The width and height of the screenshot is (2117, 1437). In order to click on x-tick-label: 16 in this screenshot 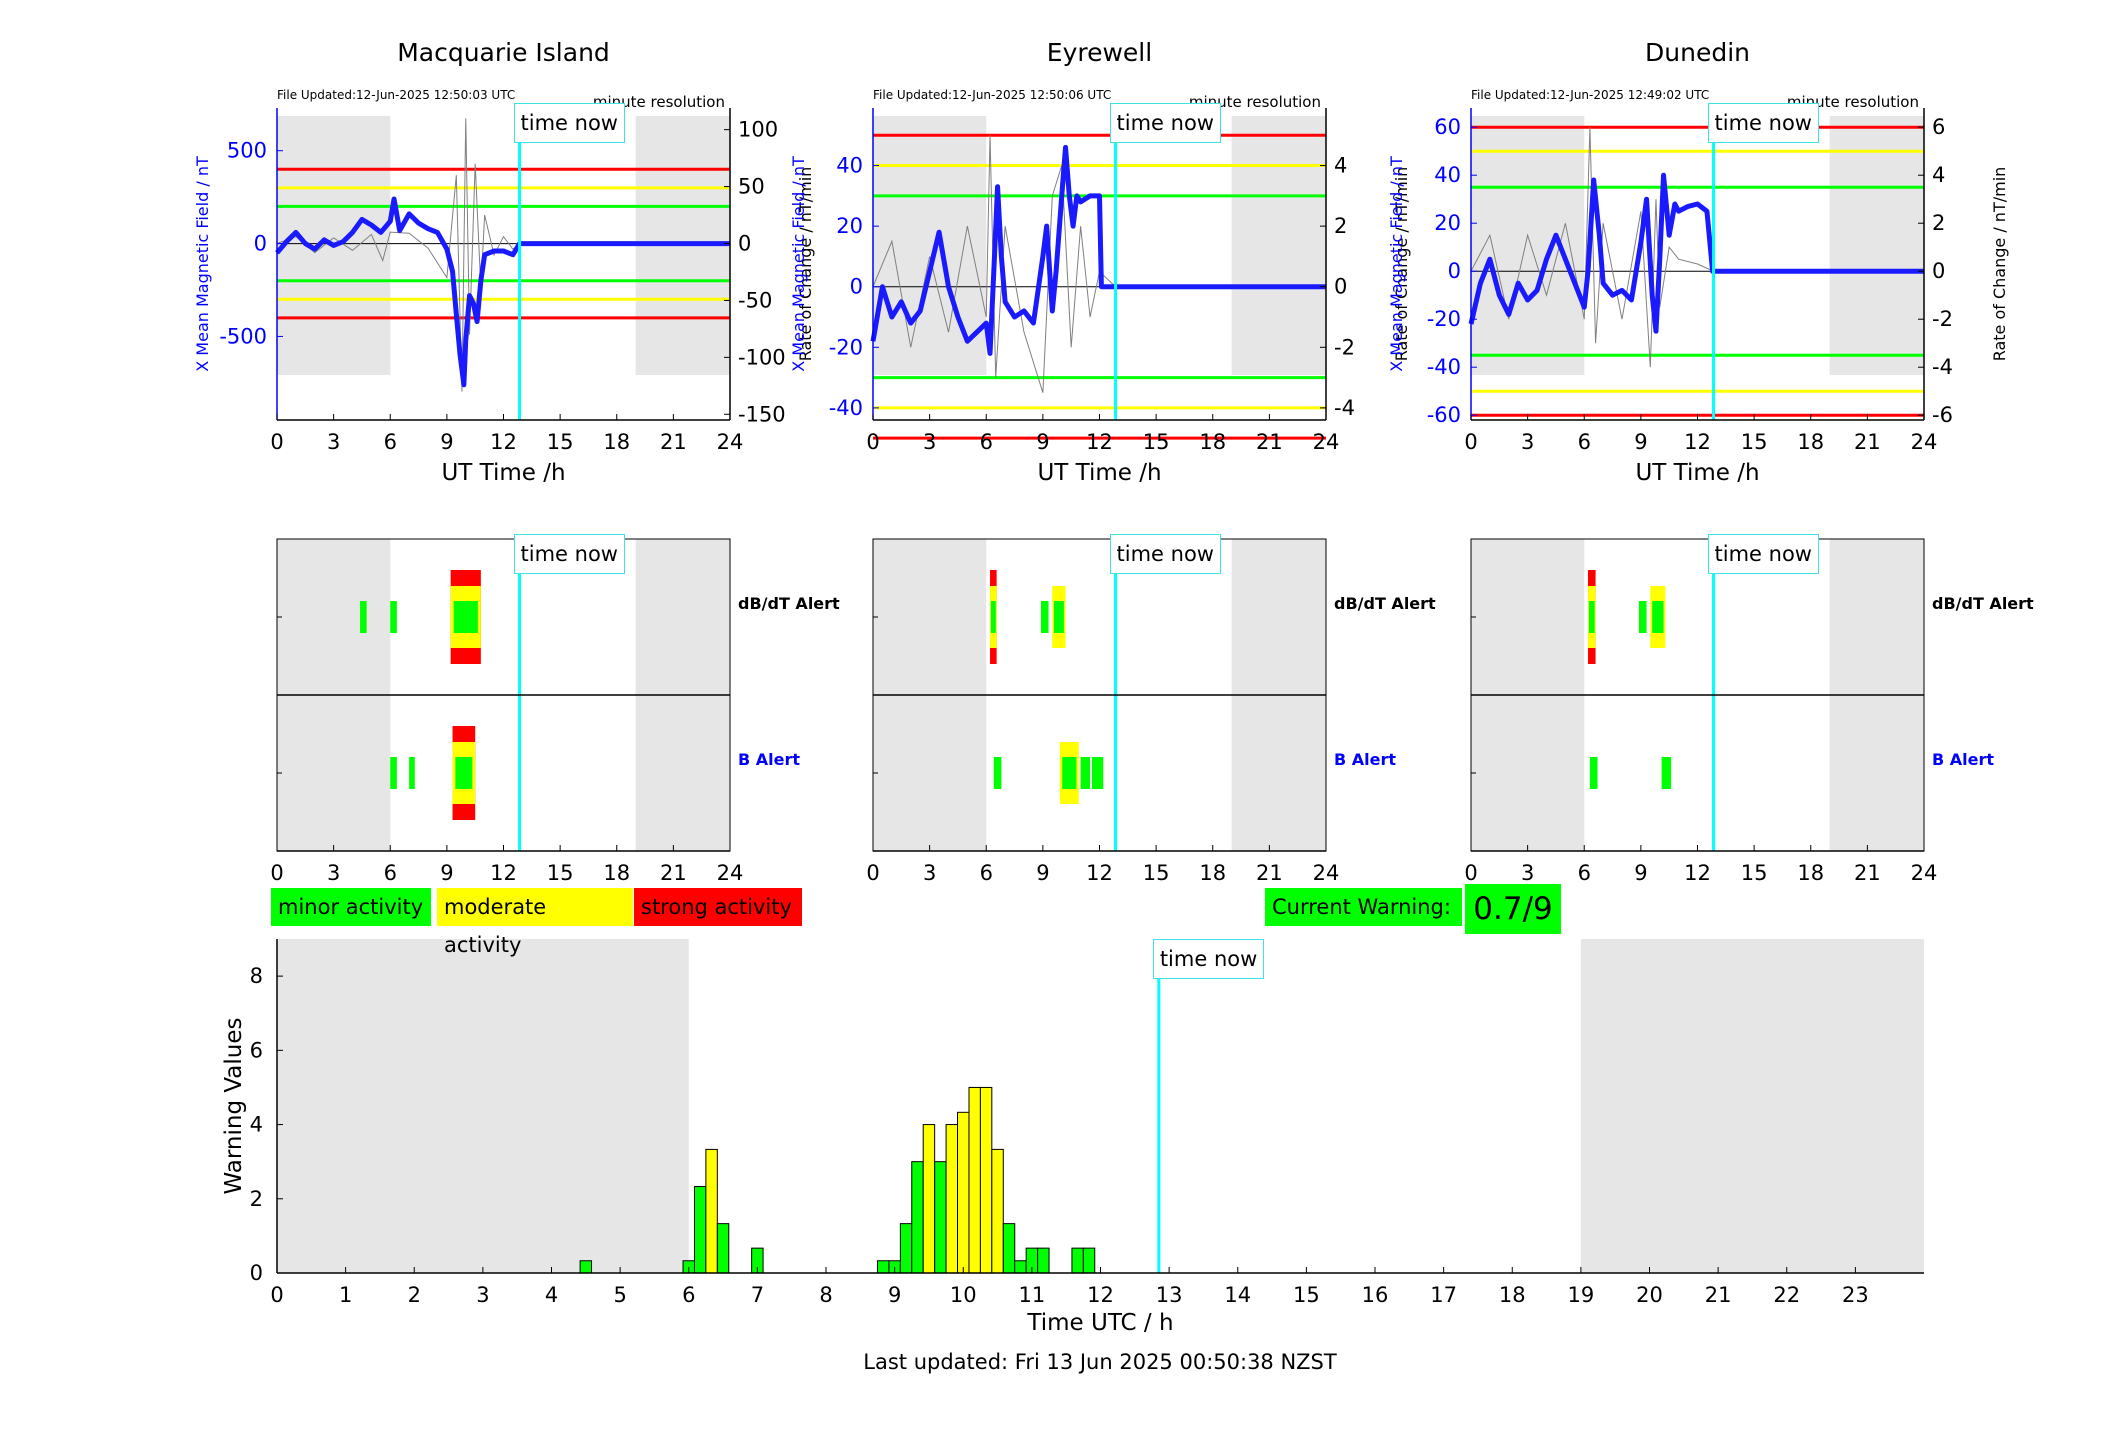, I will do `click(1375, 1295)`.